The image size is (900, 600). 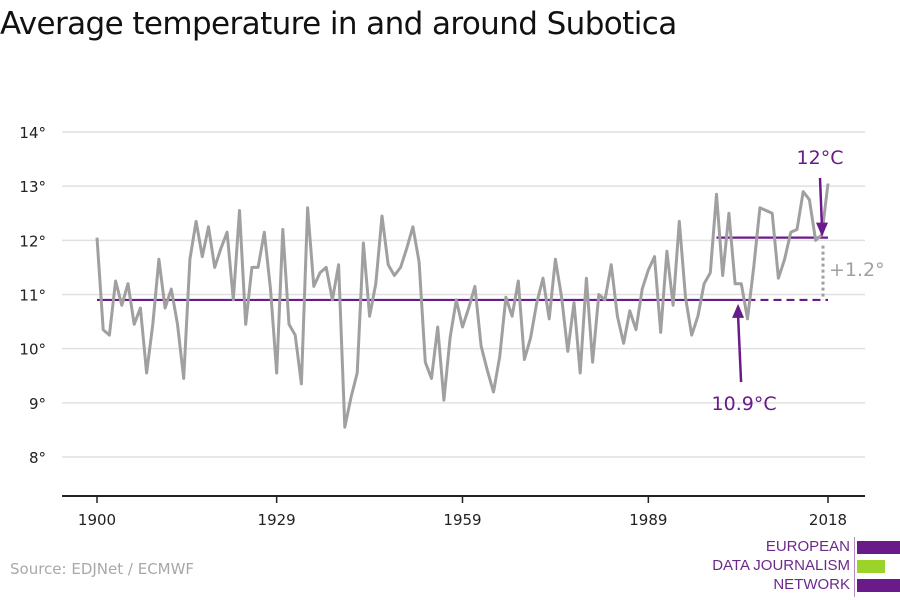 What do you see at coordinates (32, 350) in the screenshot?
I see `y-tick-label: 10°` at bounding box center [32, 350].